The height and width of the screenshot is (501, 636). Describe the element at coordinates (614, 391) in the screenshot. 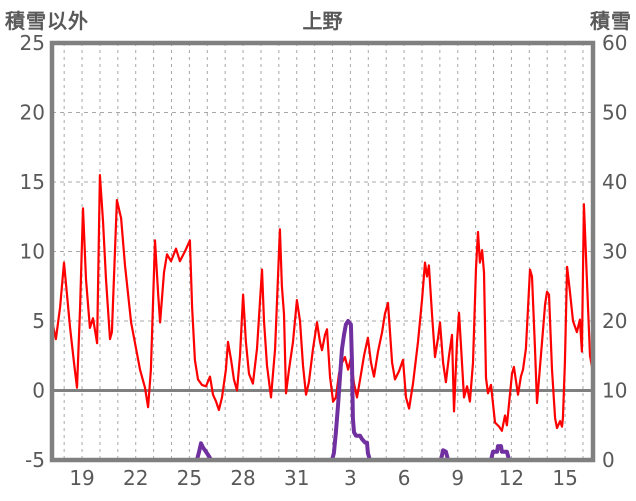

I see `right-axis-tick-label: 10` at that location.